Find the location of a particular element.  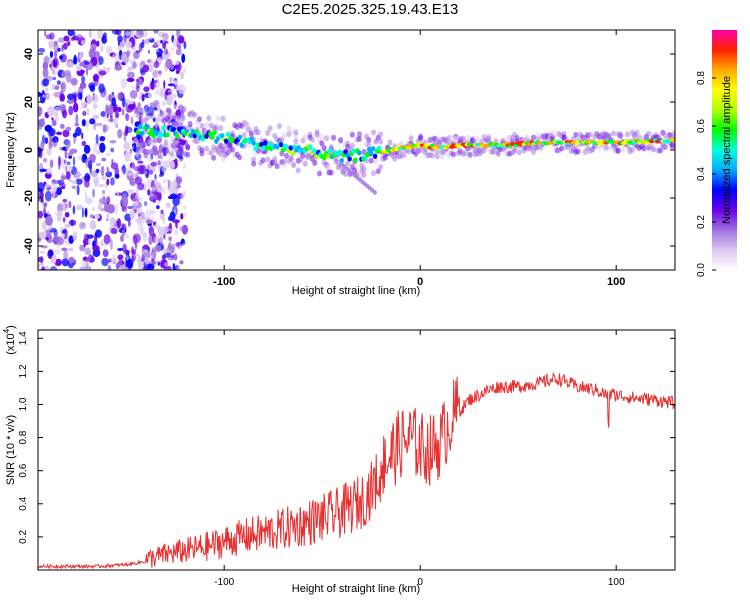

snr-xlabel: Height of straight line (km) is located at coordinates (356, 589).